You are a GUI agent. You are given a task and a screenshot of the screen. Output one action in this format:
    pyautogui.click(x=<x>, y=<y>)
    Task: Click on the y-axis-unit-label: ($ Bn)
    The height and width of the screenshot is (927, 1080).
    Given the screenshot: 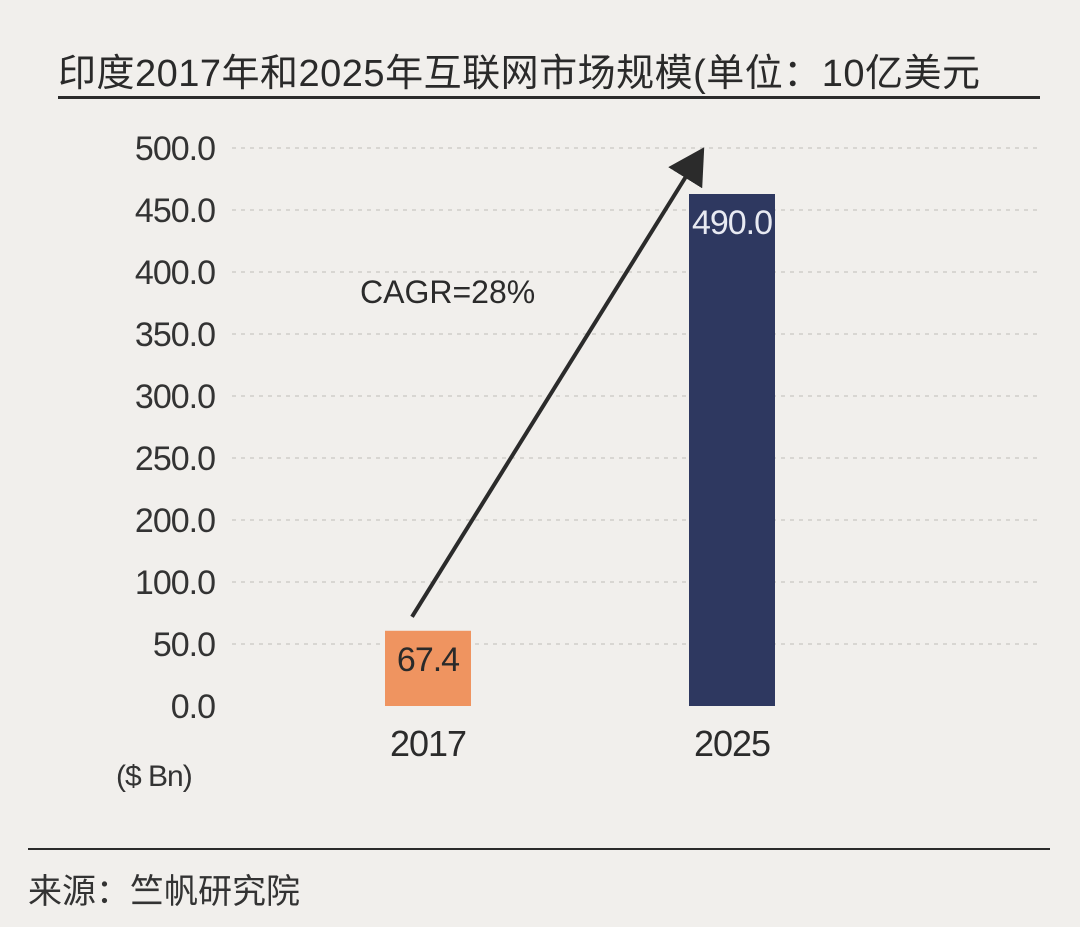 What is the action you would take?
    pyautogui.click(x=154, y=776)
    